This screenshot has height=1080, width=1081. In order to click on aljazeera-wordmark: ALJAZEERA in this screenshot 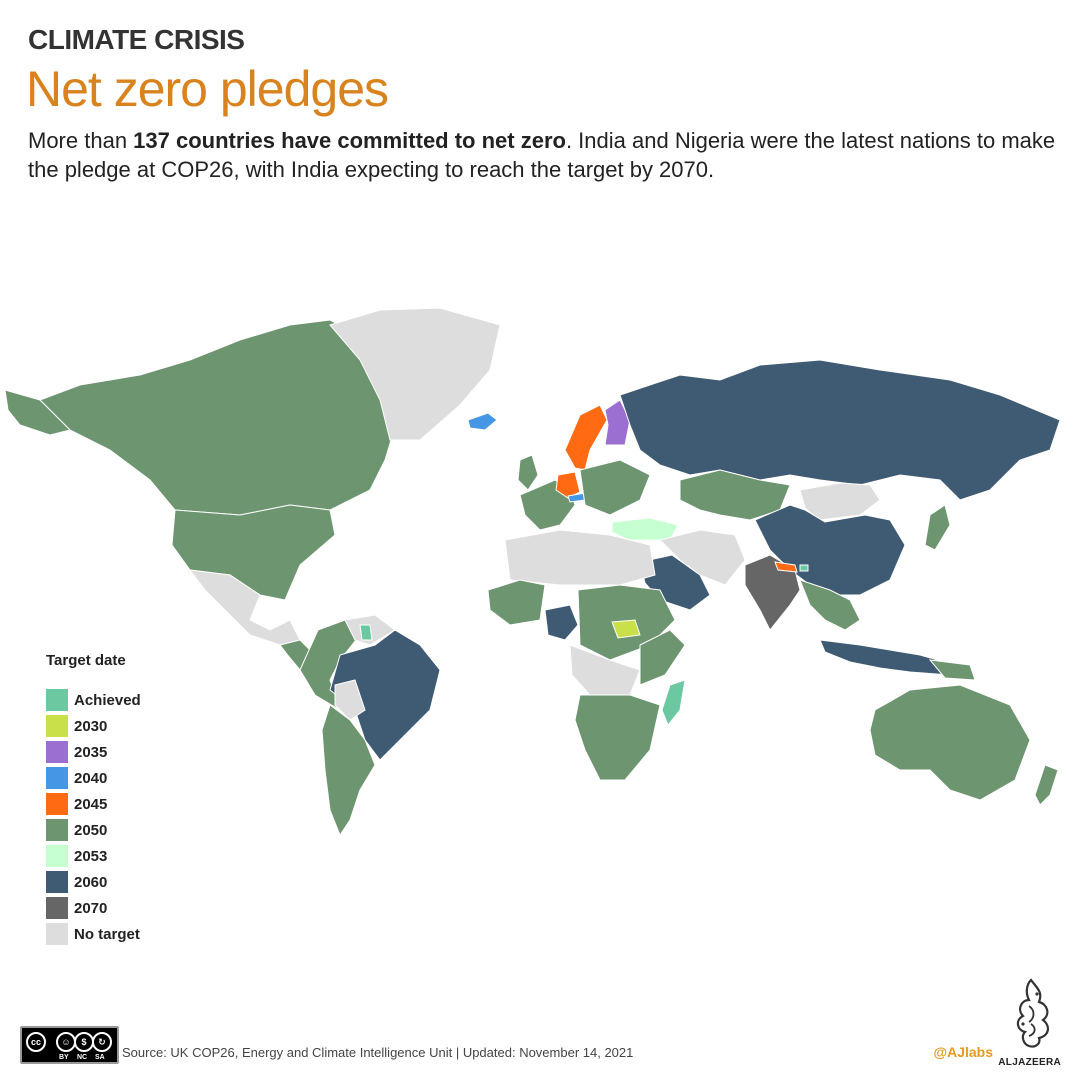, I will do `click(1029, 1062)`.